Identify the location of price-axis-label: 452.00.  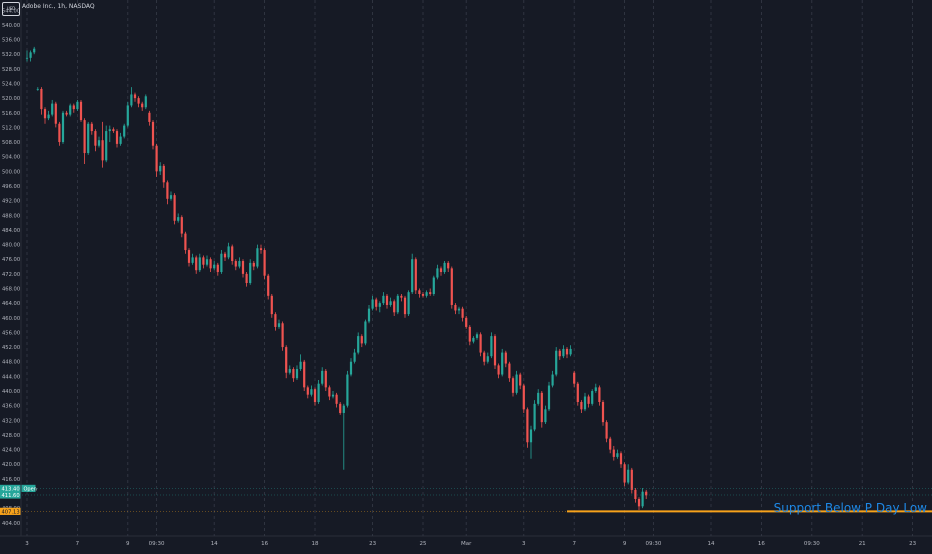
(11, 348).